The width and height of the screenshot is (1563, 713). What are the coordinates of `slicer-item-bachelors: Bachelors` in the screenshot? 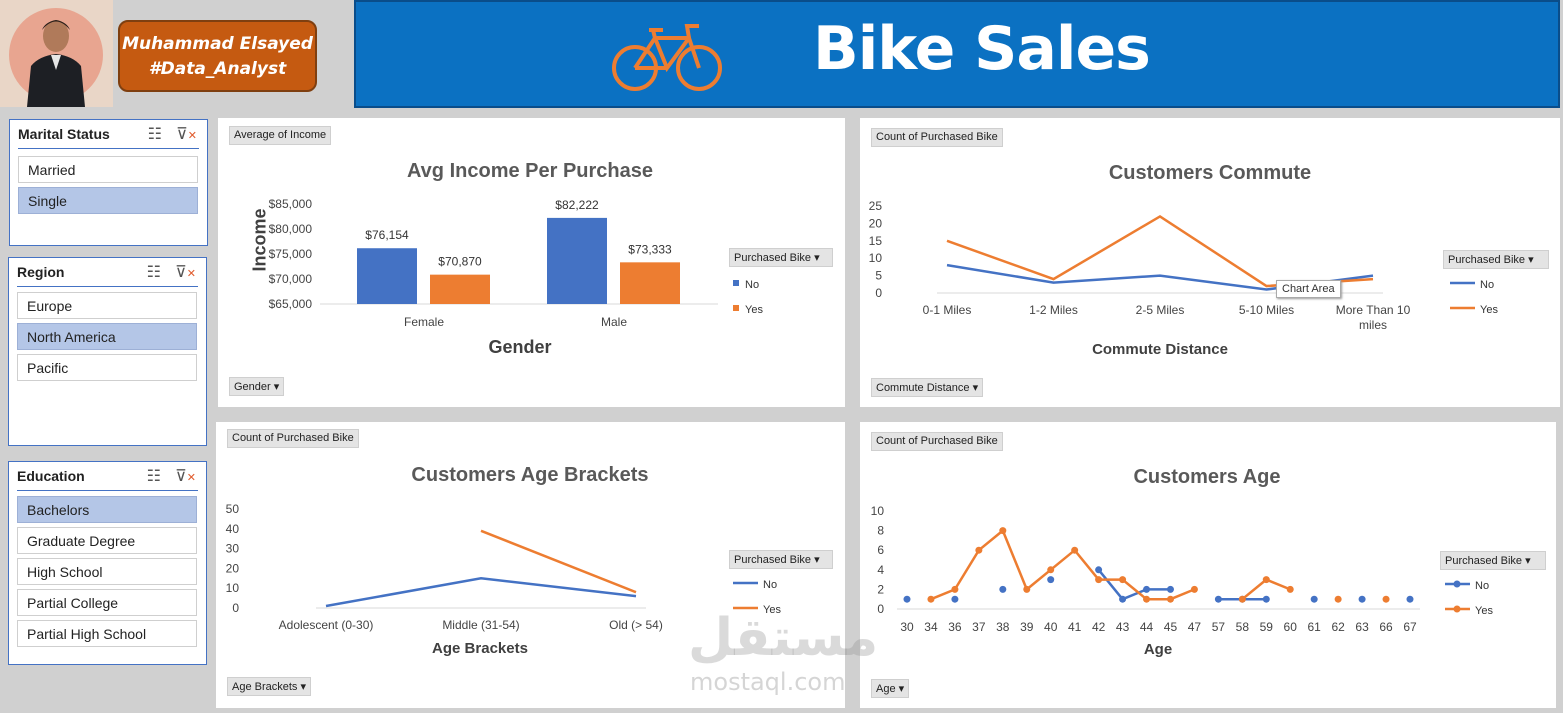 It's located at (107, 509).